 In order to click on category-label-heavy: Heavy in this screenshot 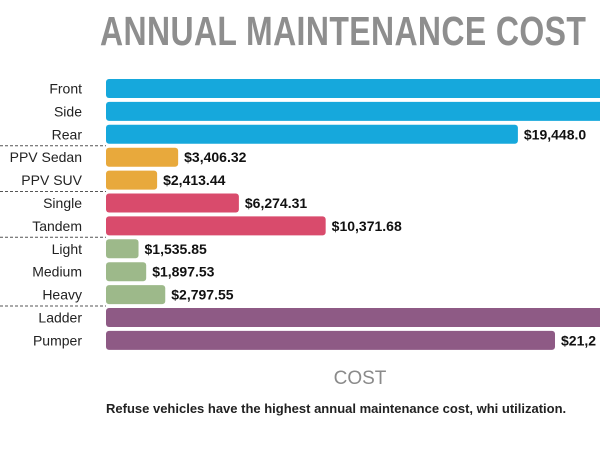, I will do `click(62, 295)`.